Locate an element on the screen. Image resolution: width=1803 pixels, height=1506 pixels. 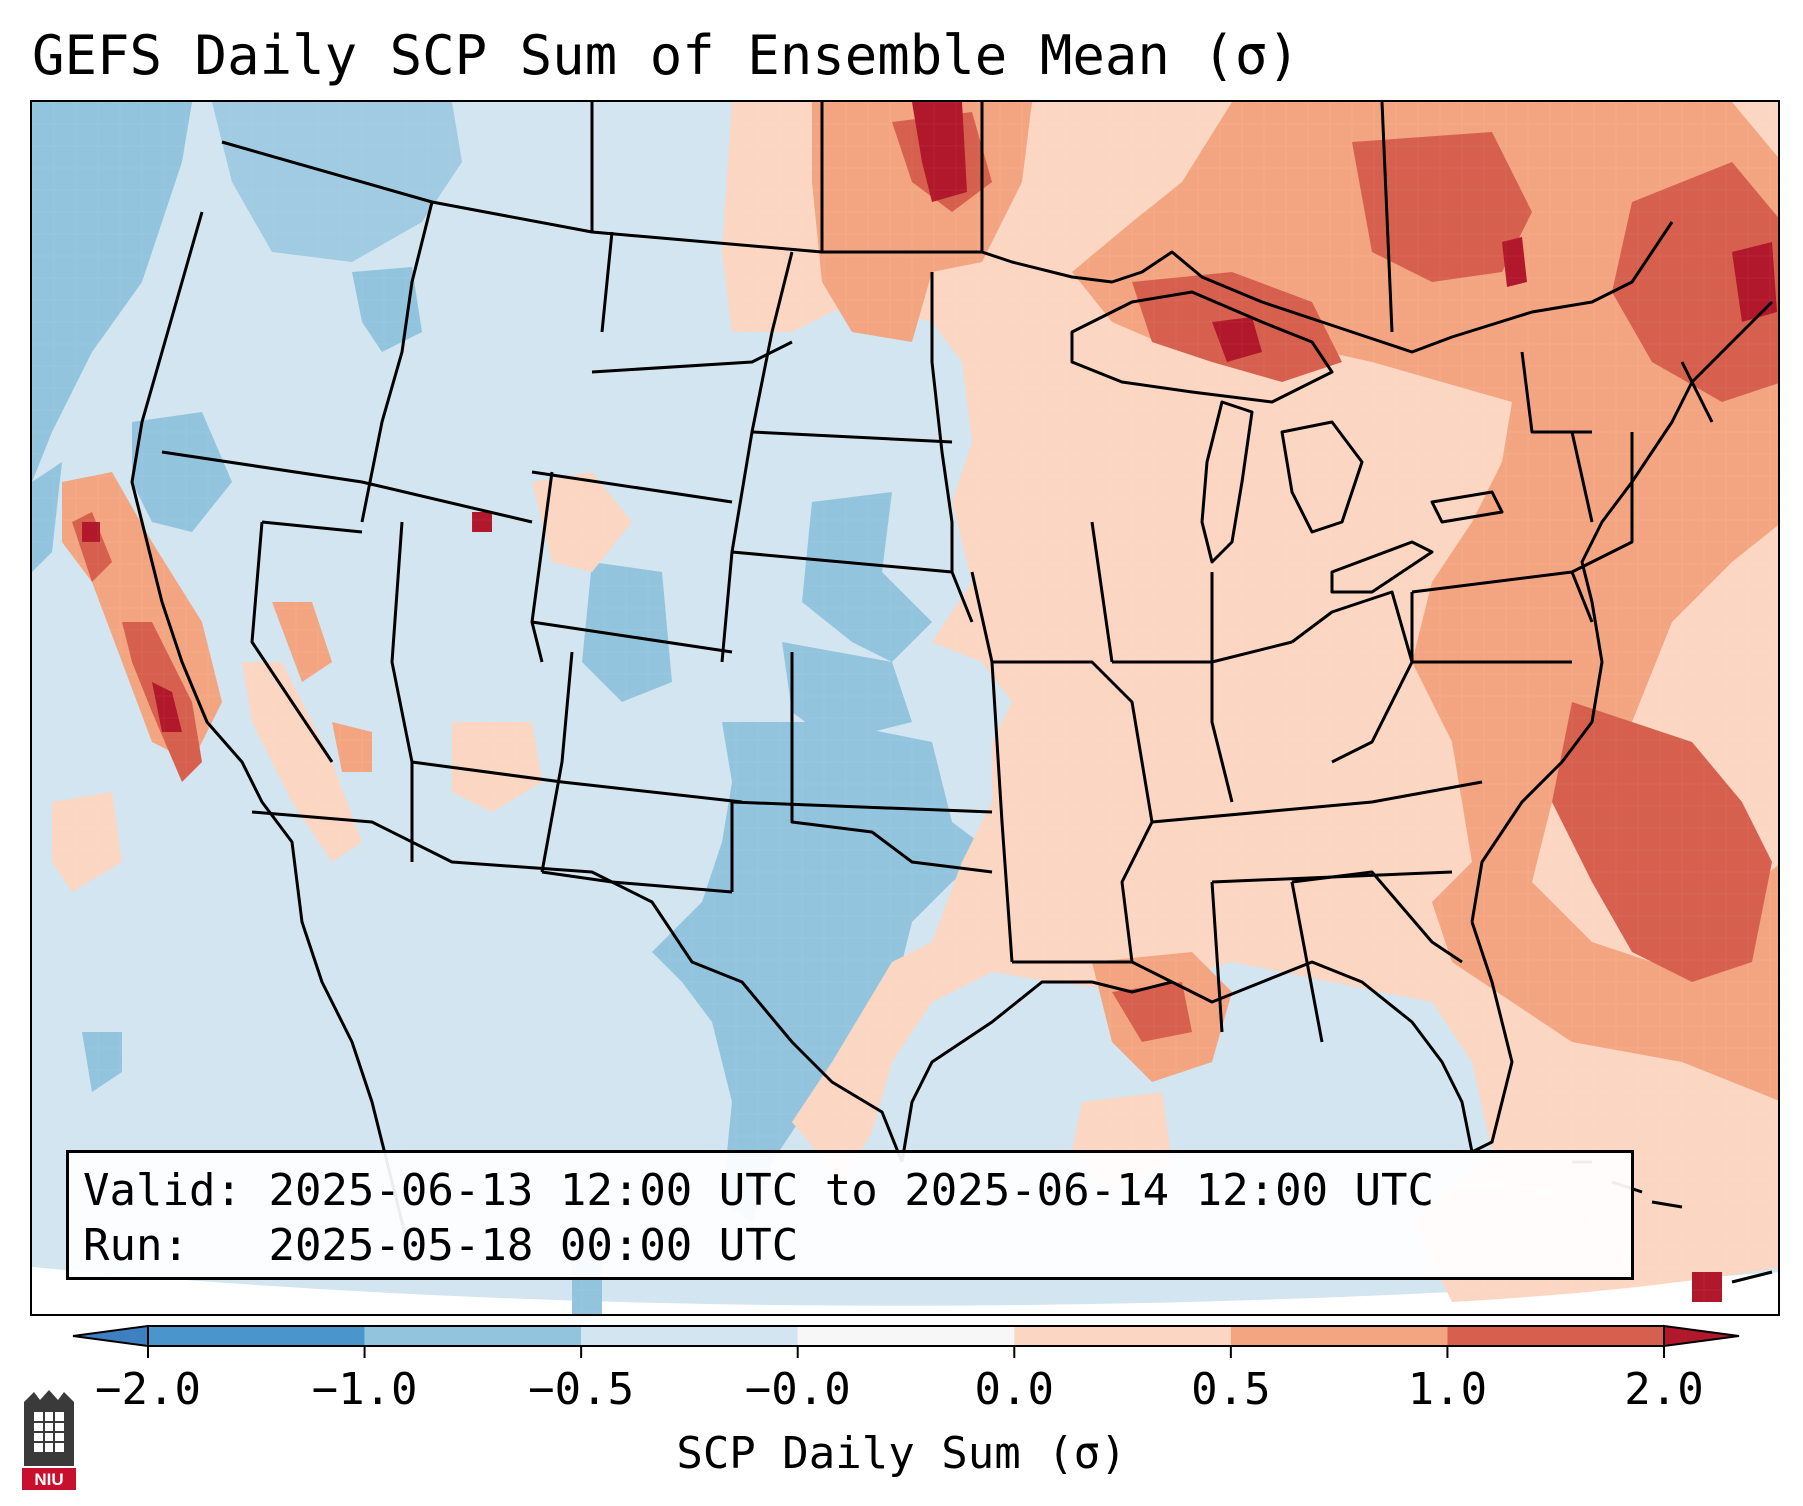
colorbar-extend-min is located at coordinates (110, 1336).